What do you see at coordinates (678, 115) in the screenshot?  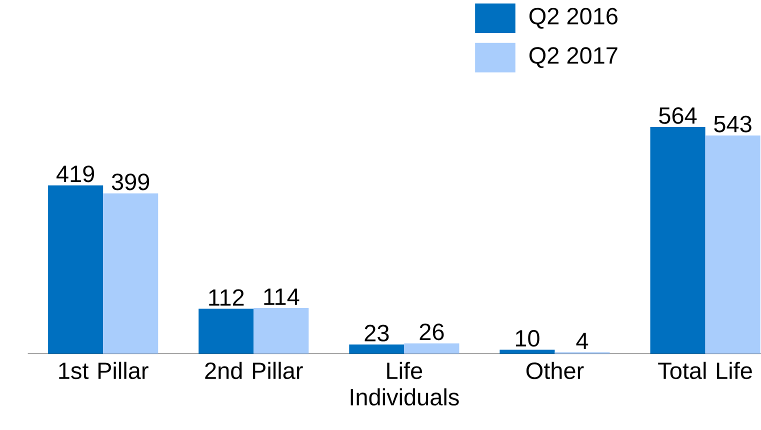 I see `data-label: 564` at bounding box center [678, 115].